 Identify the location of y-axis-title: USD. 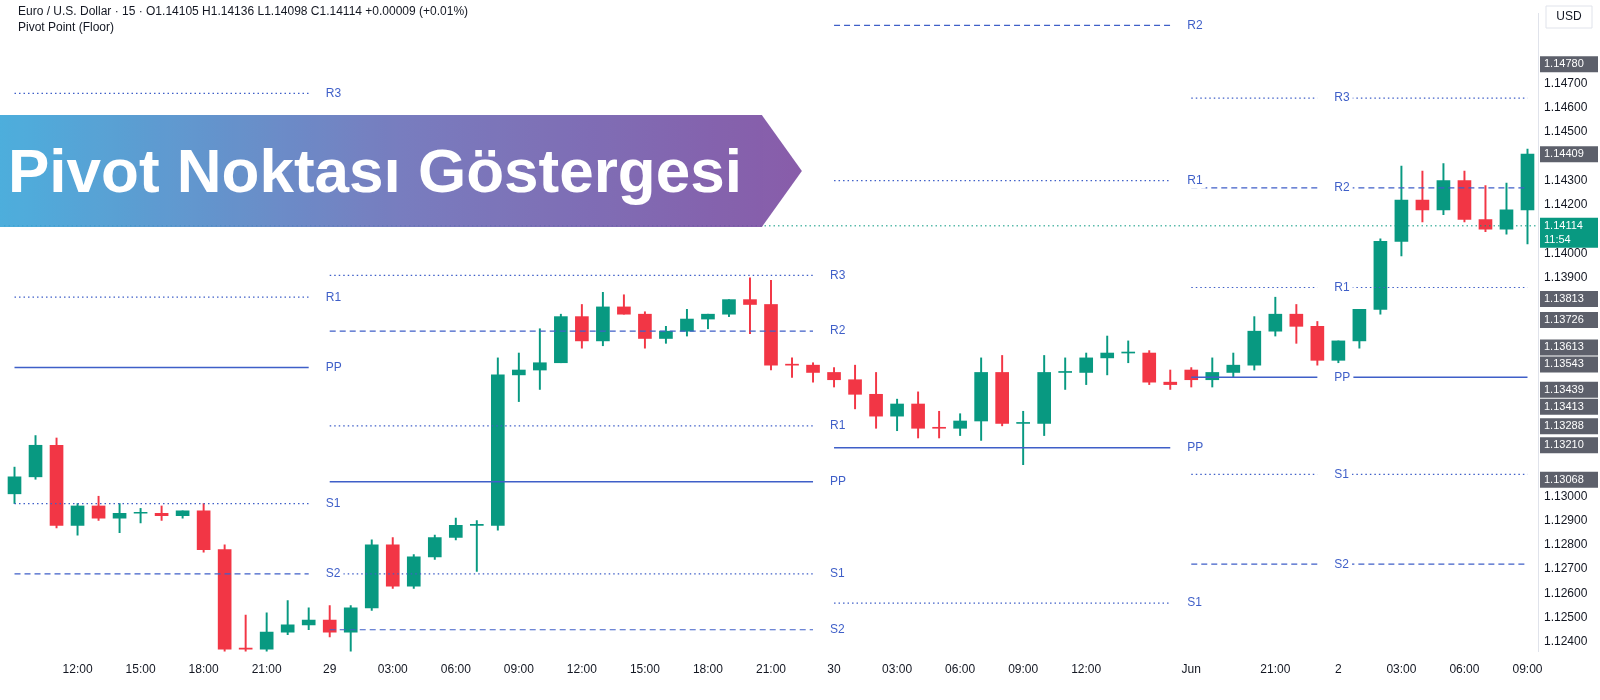
(1569, 16).